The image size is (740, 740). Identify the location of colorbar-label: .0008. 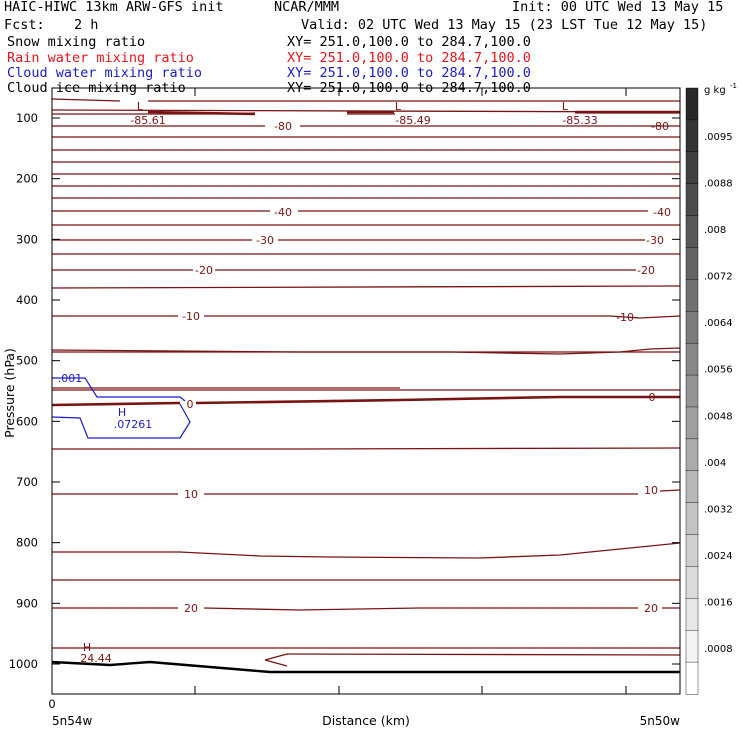
(718, 649).